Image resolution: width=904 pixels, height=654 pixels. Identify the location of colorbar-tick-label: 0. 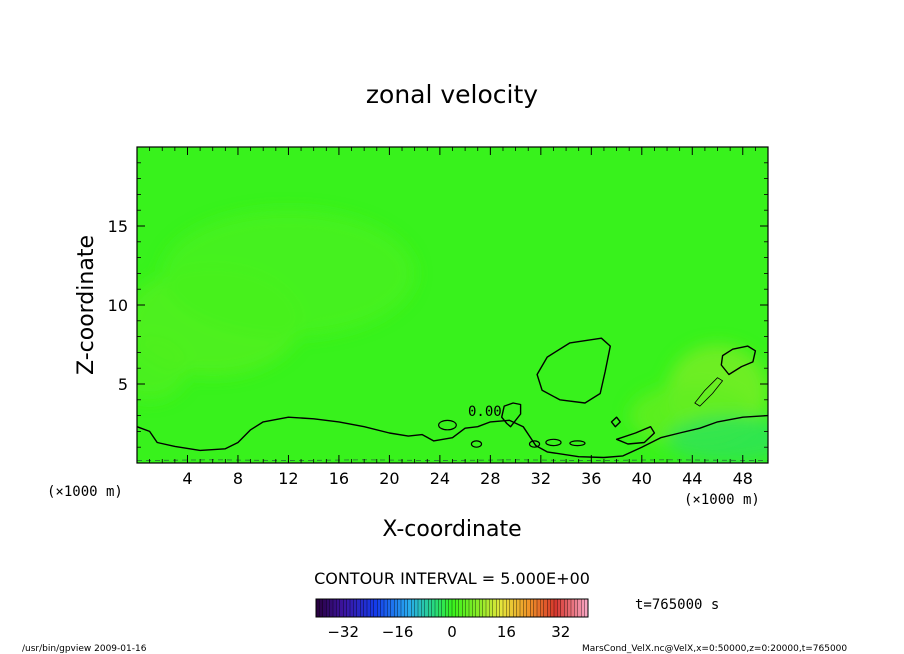
(452, 632).